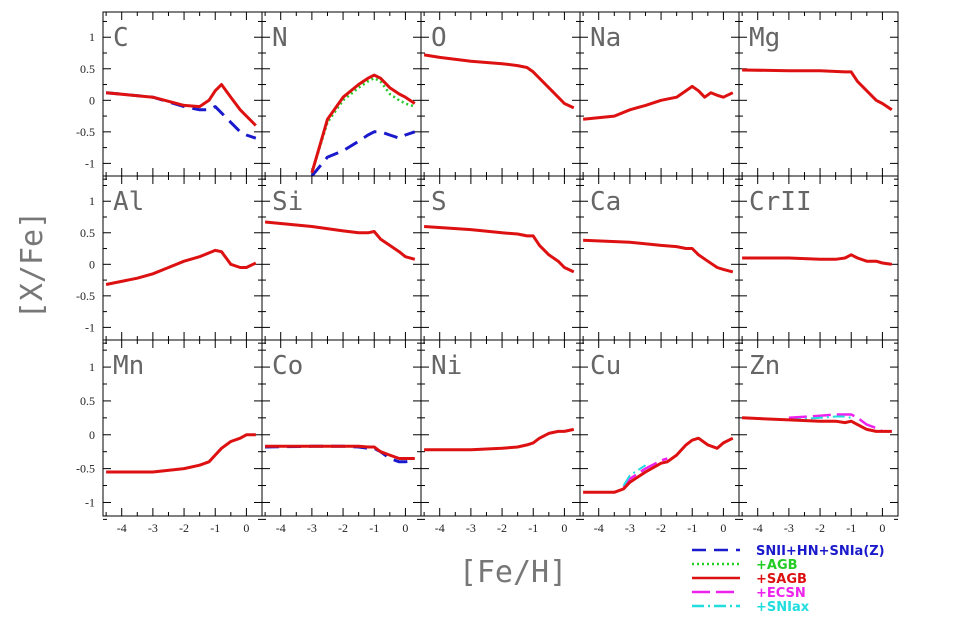 The height and width of the screenshot is (621, 954). Describe the element at coordinates (783, 607) in the screenshot. I see `legend-label: +SNIax` at that location.